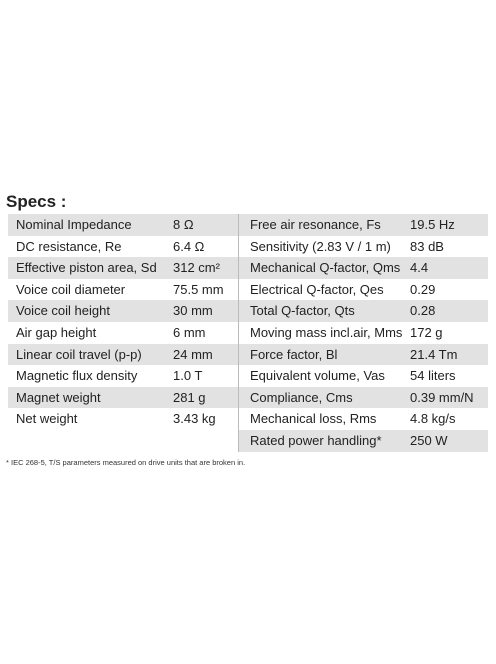 Image resolution: width=496 pixels, height=664 pixels. I want to click on spec-value: 30 mm, so click(193, 311).